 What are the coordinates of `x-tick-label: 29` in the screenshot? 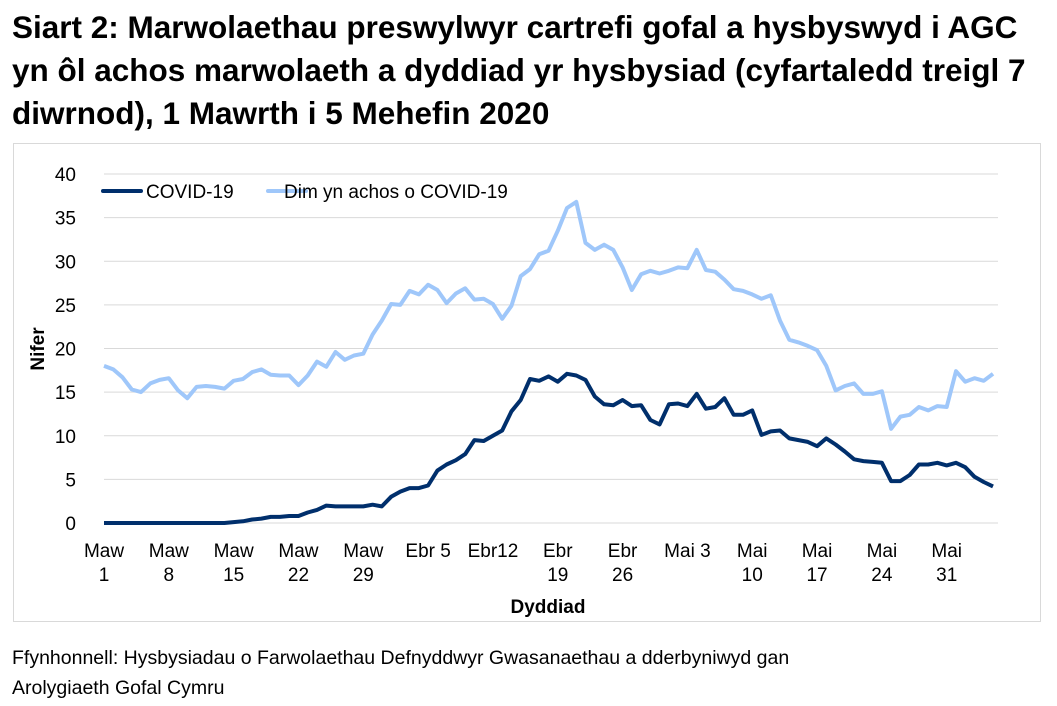 It's located at (363, 575).